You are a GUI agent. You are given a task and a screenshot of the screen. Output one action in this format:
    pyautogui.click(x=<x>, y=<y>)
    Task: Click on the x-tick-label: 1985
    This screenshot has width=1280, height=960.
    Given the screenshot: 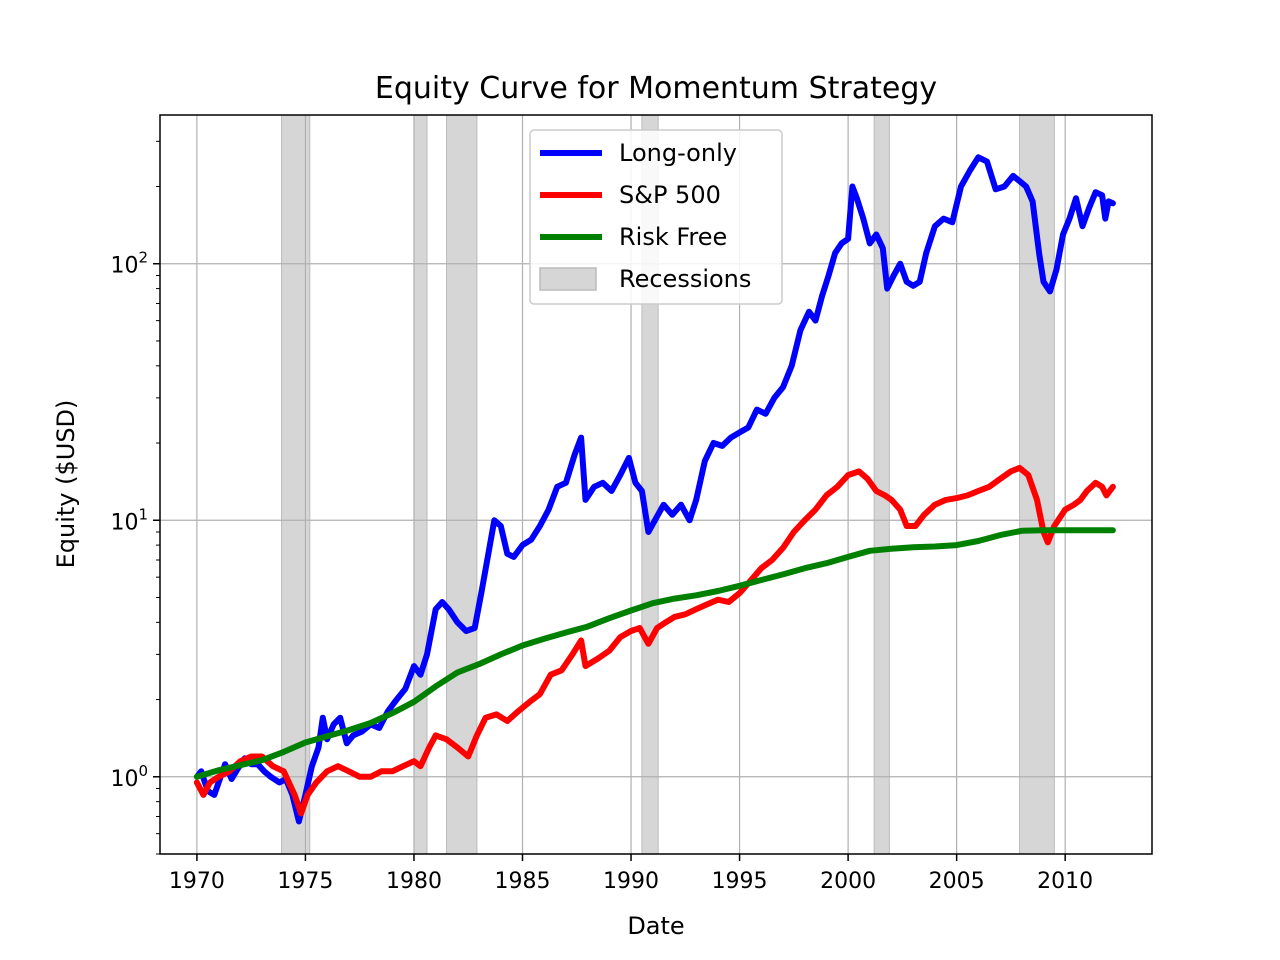 What is the action you would take?
    pyautogui.click(x=523, y=881)
    